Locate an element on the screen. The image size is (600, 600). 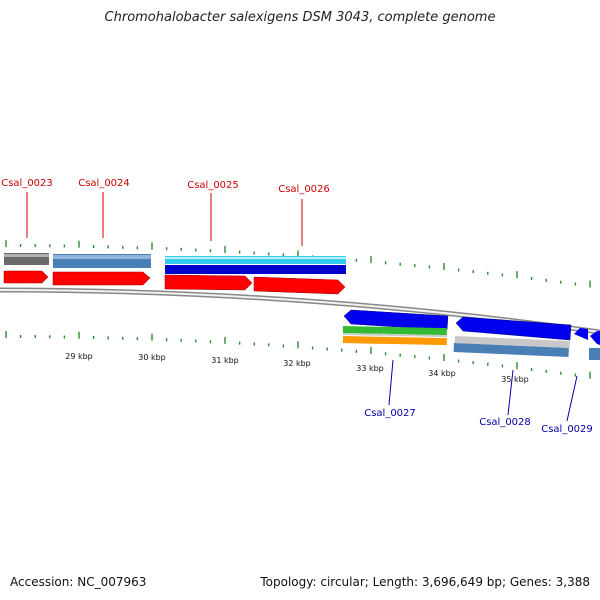
cds-arrow-csal0027 is located at coordinates (396, 320).